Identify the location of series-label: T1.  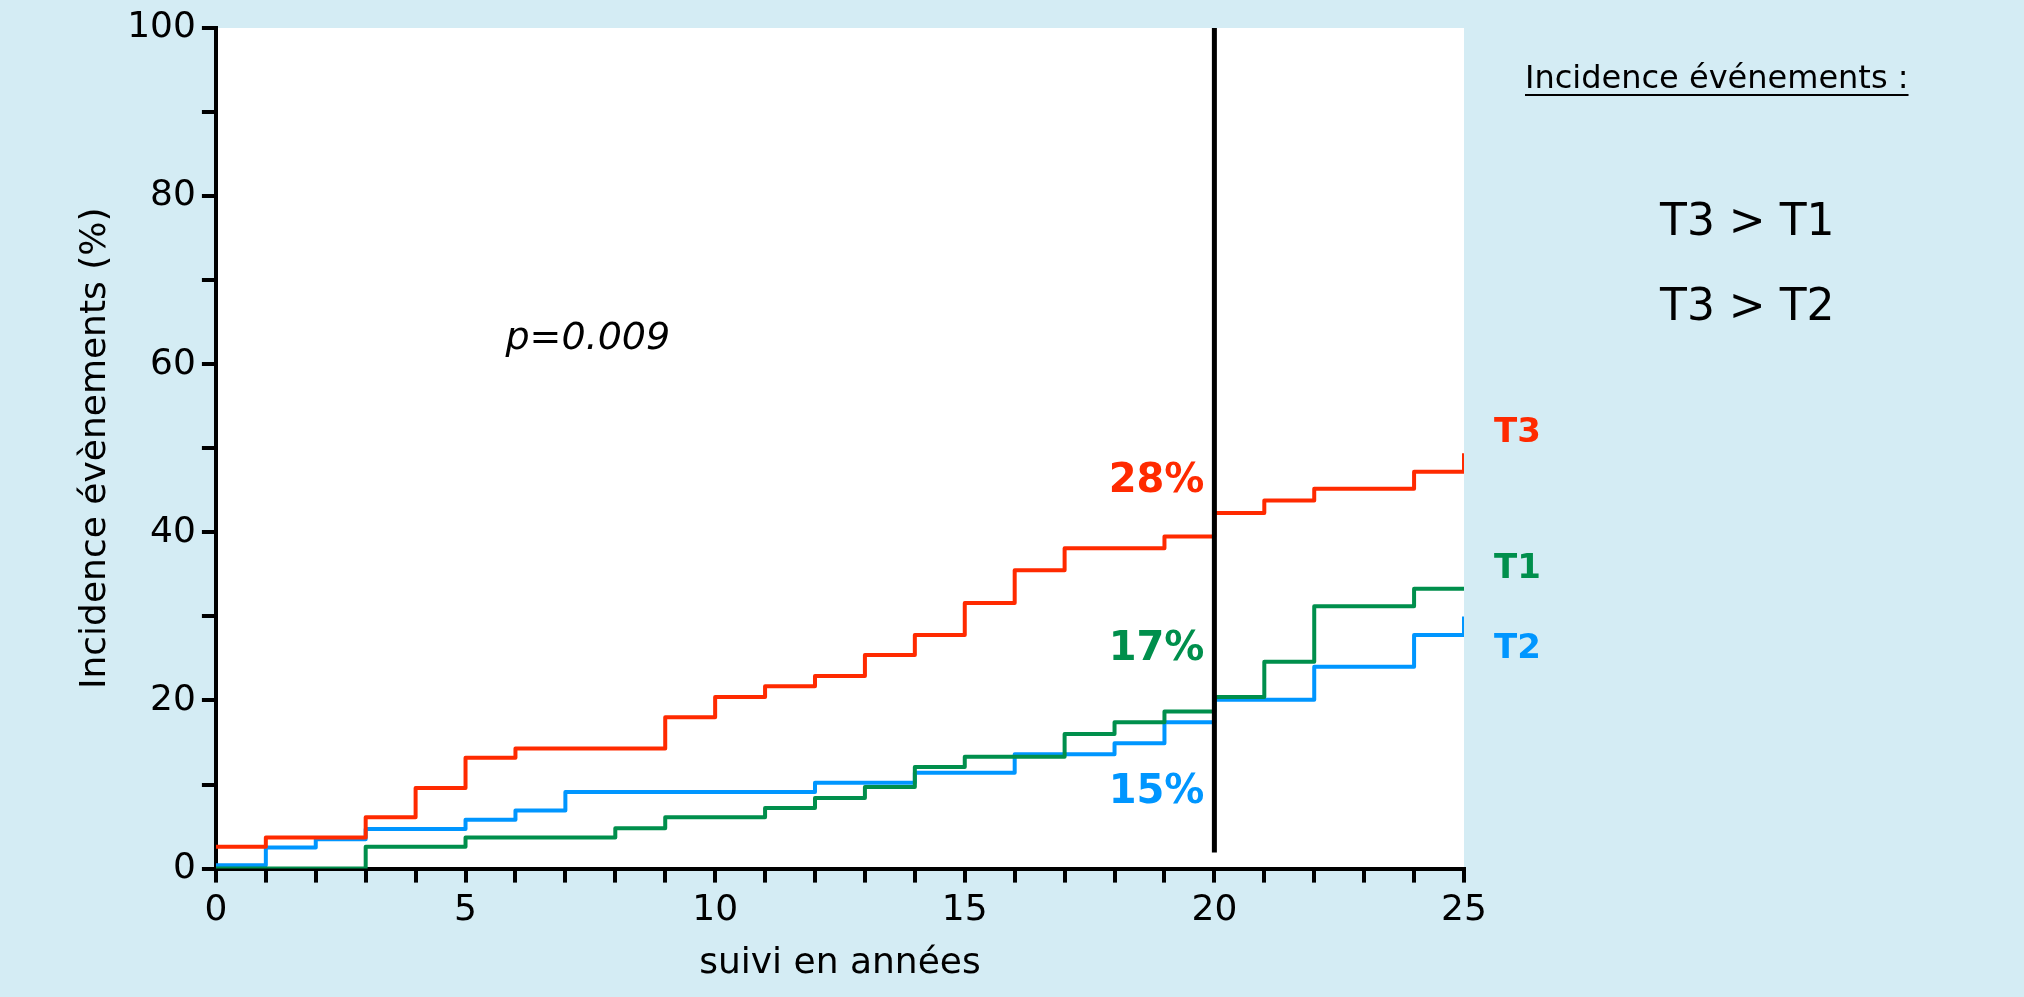
(1517, 565).